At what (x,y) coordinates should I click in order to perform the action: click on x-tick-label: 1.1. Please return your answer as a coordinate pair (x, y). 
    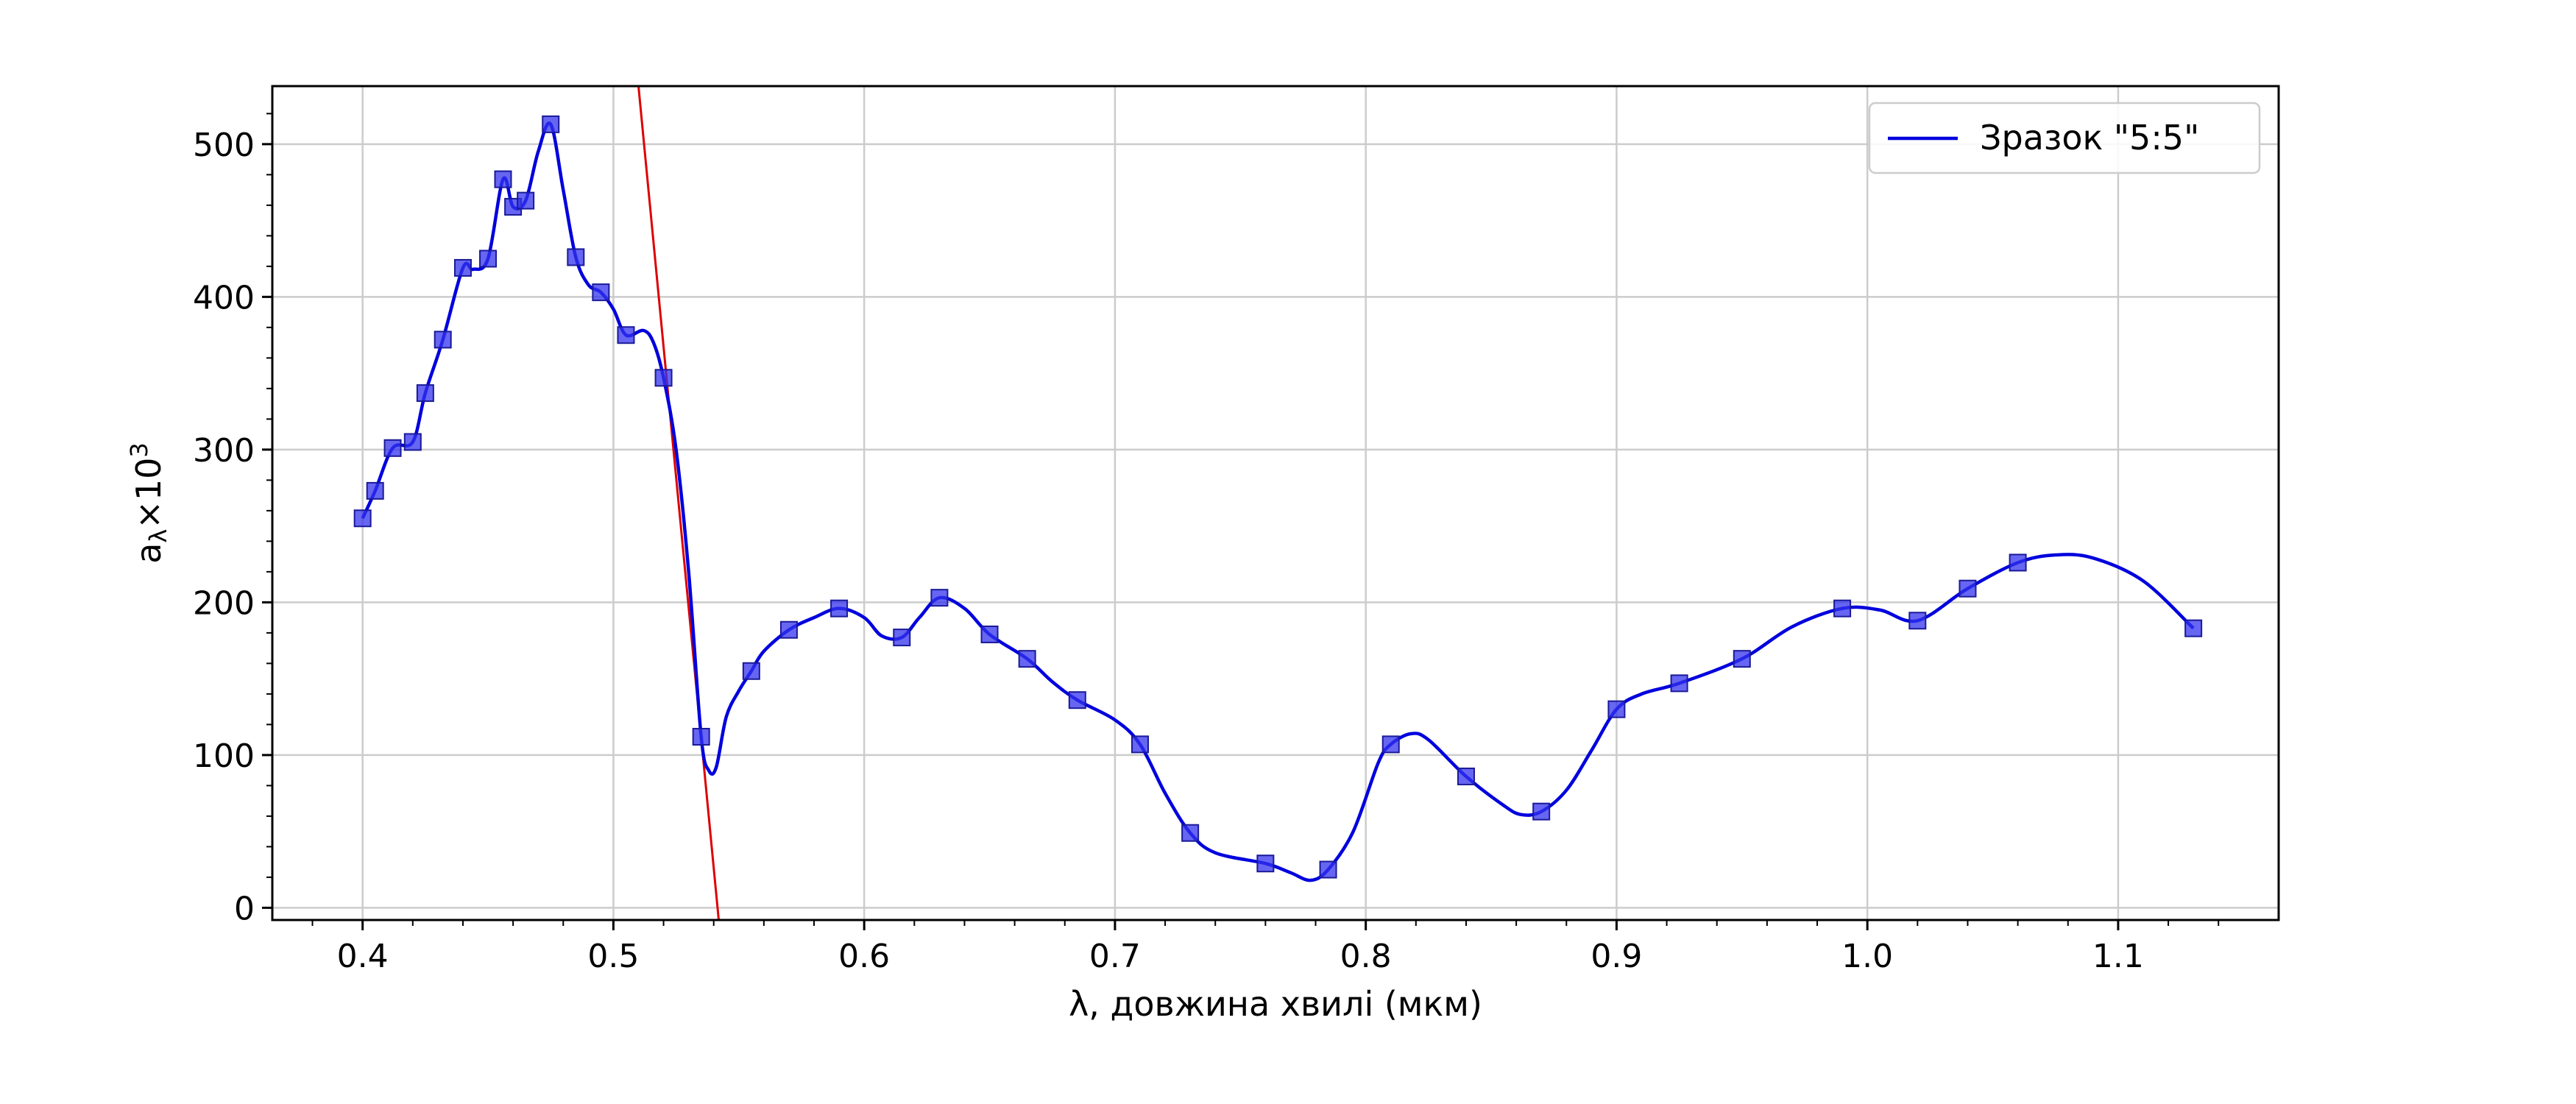
    Looking at the image, I should click on (2118, 956).